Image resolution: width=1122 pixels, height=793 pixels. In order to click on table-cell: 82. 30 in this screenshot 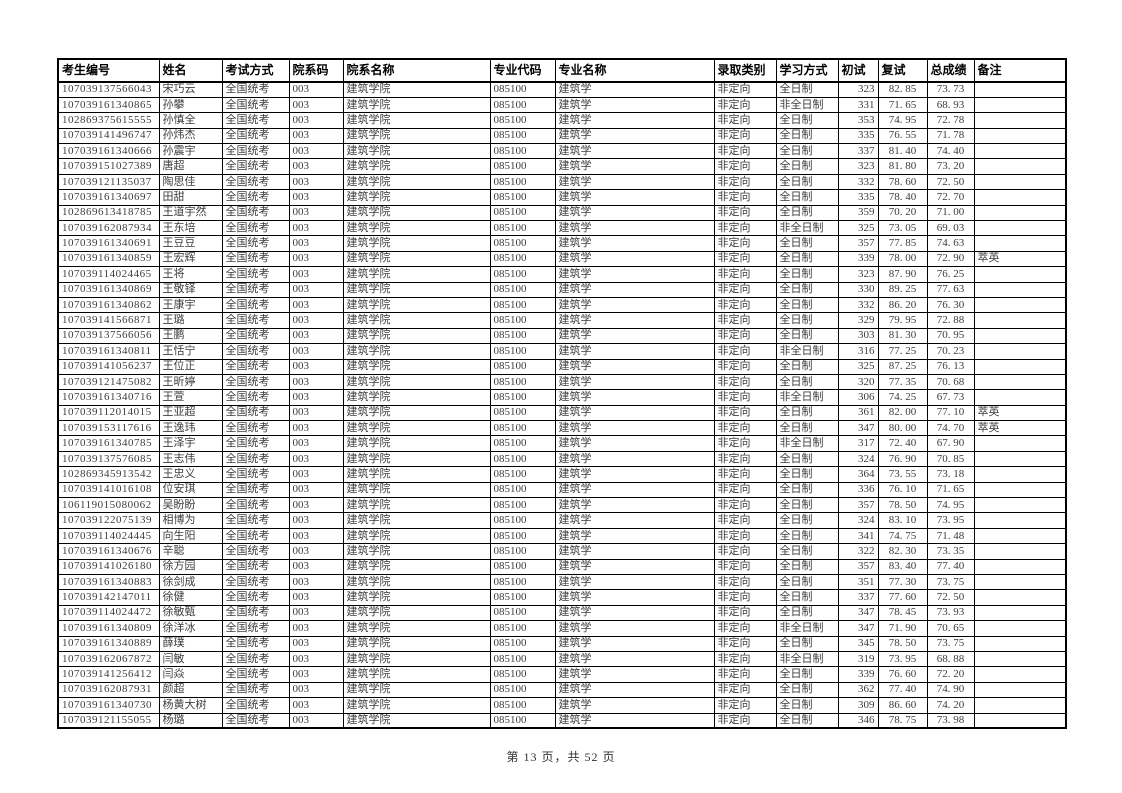, I will do `click(902, 551)`.